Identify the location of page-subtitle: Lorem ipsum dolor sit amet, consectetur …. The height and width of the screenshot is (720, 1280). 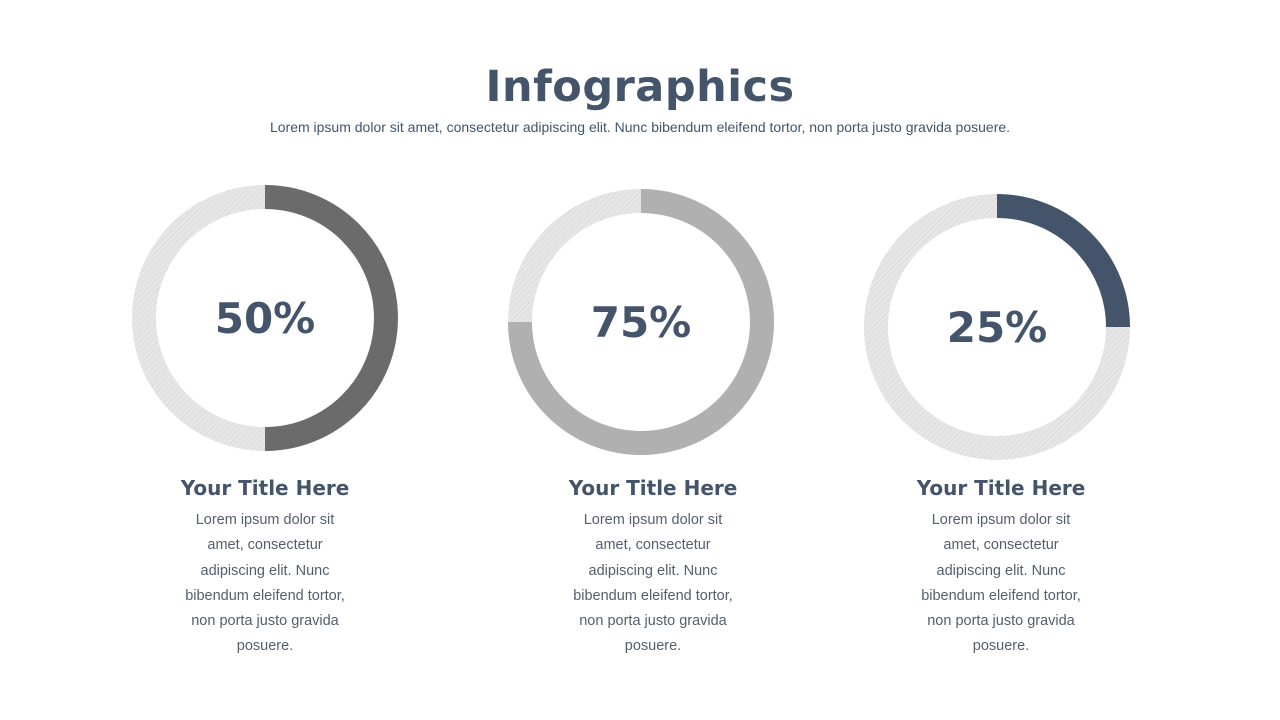
(640, 127).